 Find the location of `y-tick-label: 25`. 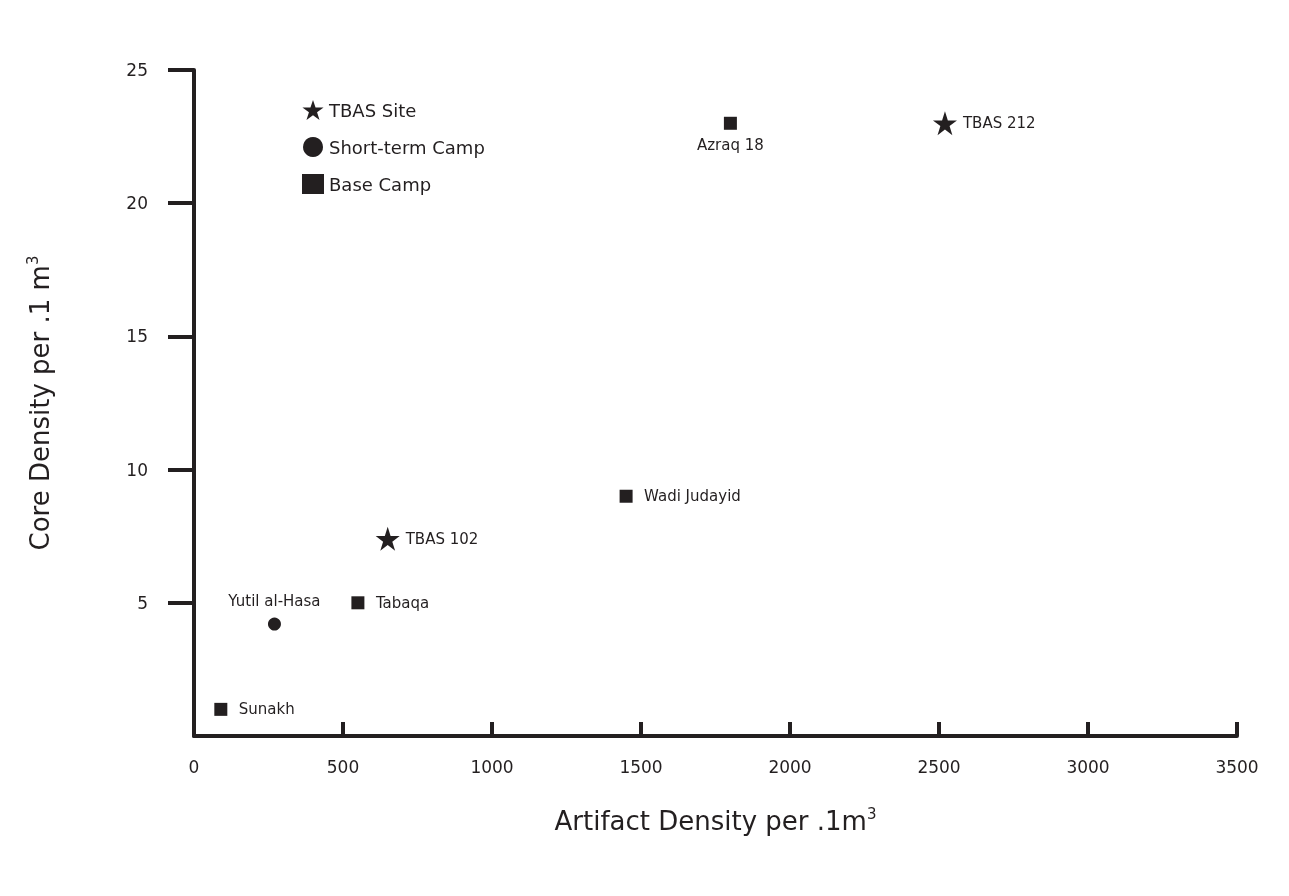

y-tick-label: 25 is located at coordinates (137, 70).